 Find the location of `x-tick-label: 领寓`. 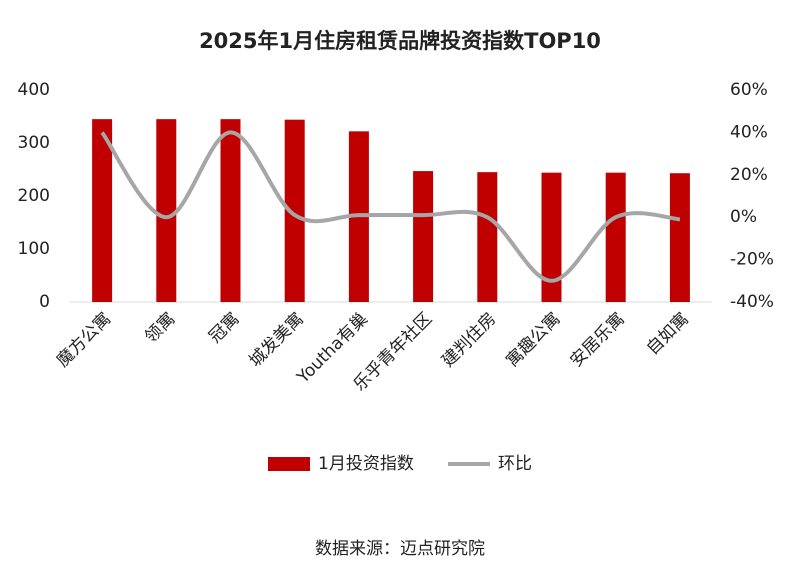

x-tick-label: 领寓 is located at coordinates (160, 328).